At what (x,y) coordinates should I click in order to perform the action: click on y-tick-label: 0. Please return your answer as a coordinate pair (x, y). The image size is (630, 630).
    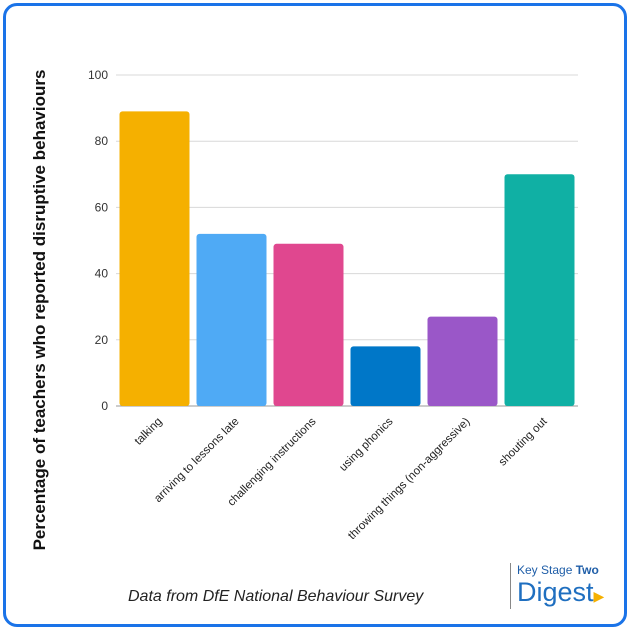
    Looking at the image, I should click on (104, 406).